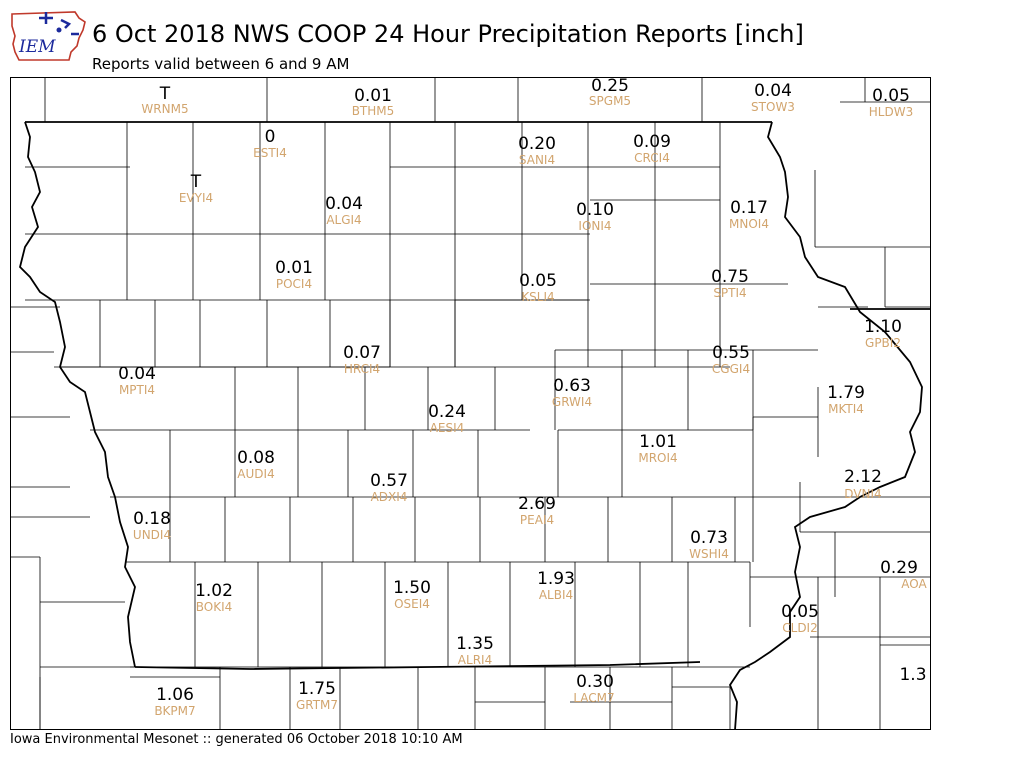 This screenshot has height=768, width=1024. Describe the element at coordinates (730, 283) in the screenshot. I see `station-plot: 0.75 SPTI4` at that location.